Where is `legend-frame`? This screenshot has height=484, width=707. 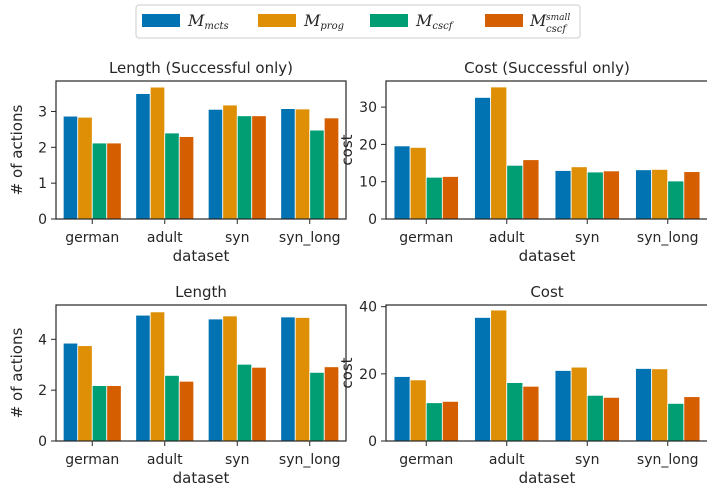 legend-frame is located at coordinates (358, 21).